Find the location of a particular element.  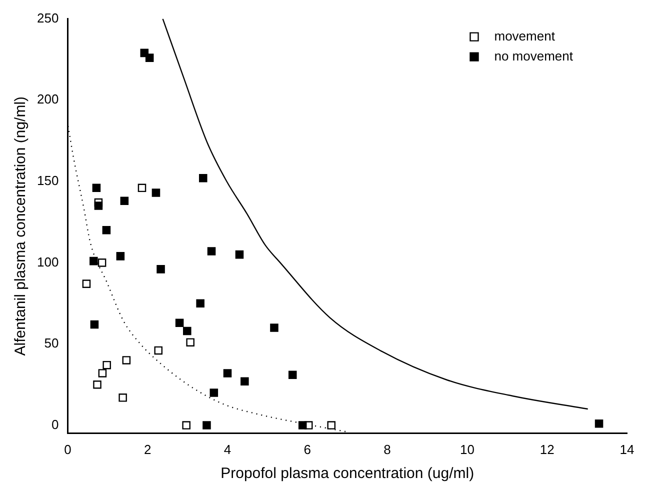

x-tick-label: 10 is located at coordinates (467, 449).